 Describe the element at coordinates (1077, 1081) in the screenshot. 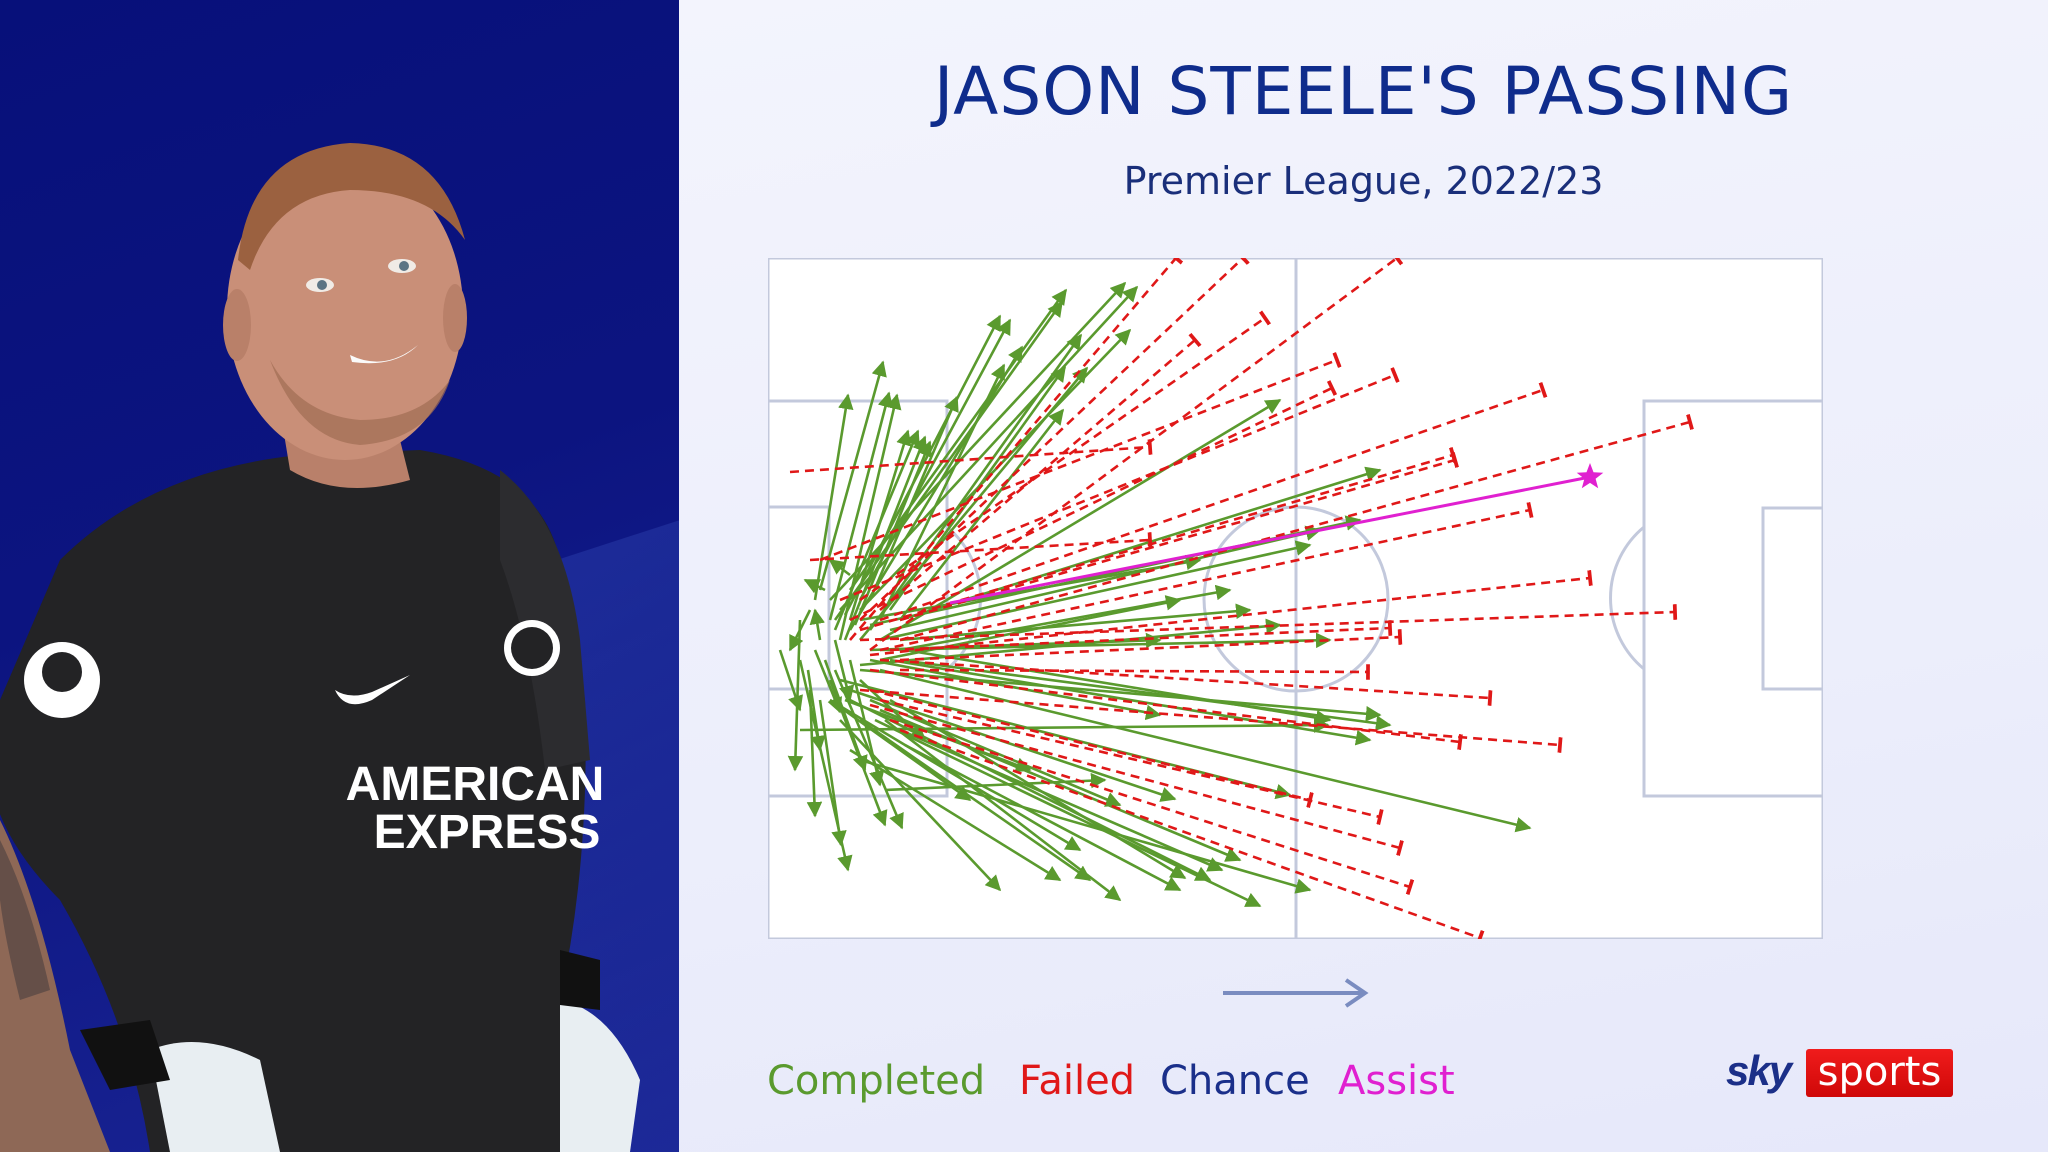

I see `legend-failed: Failed` at that location.